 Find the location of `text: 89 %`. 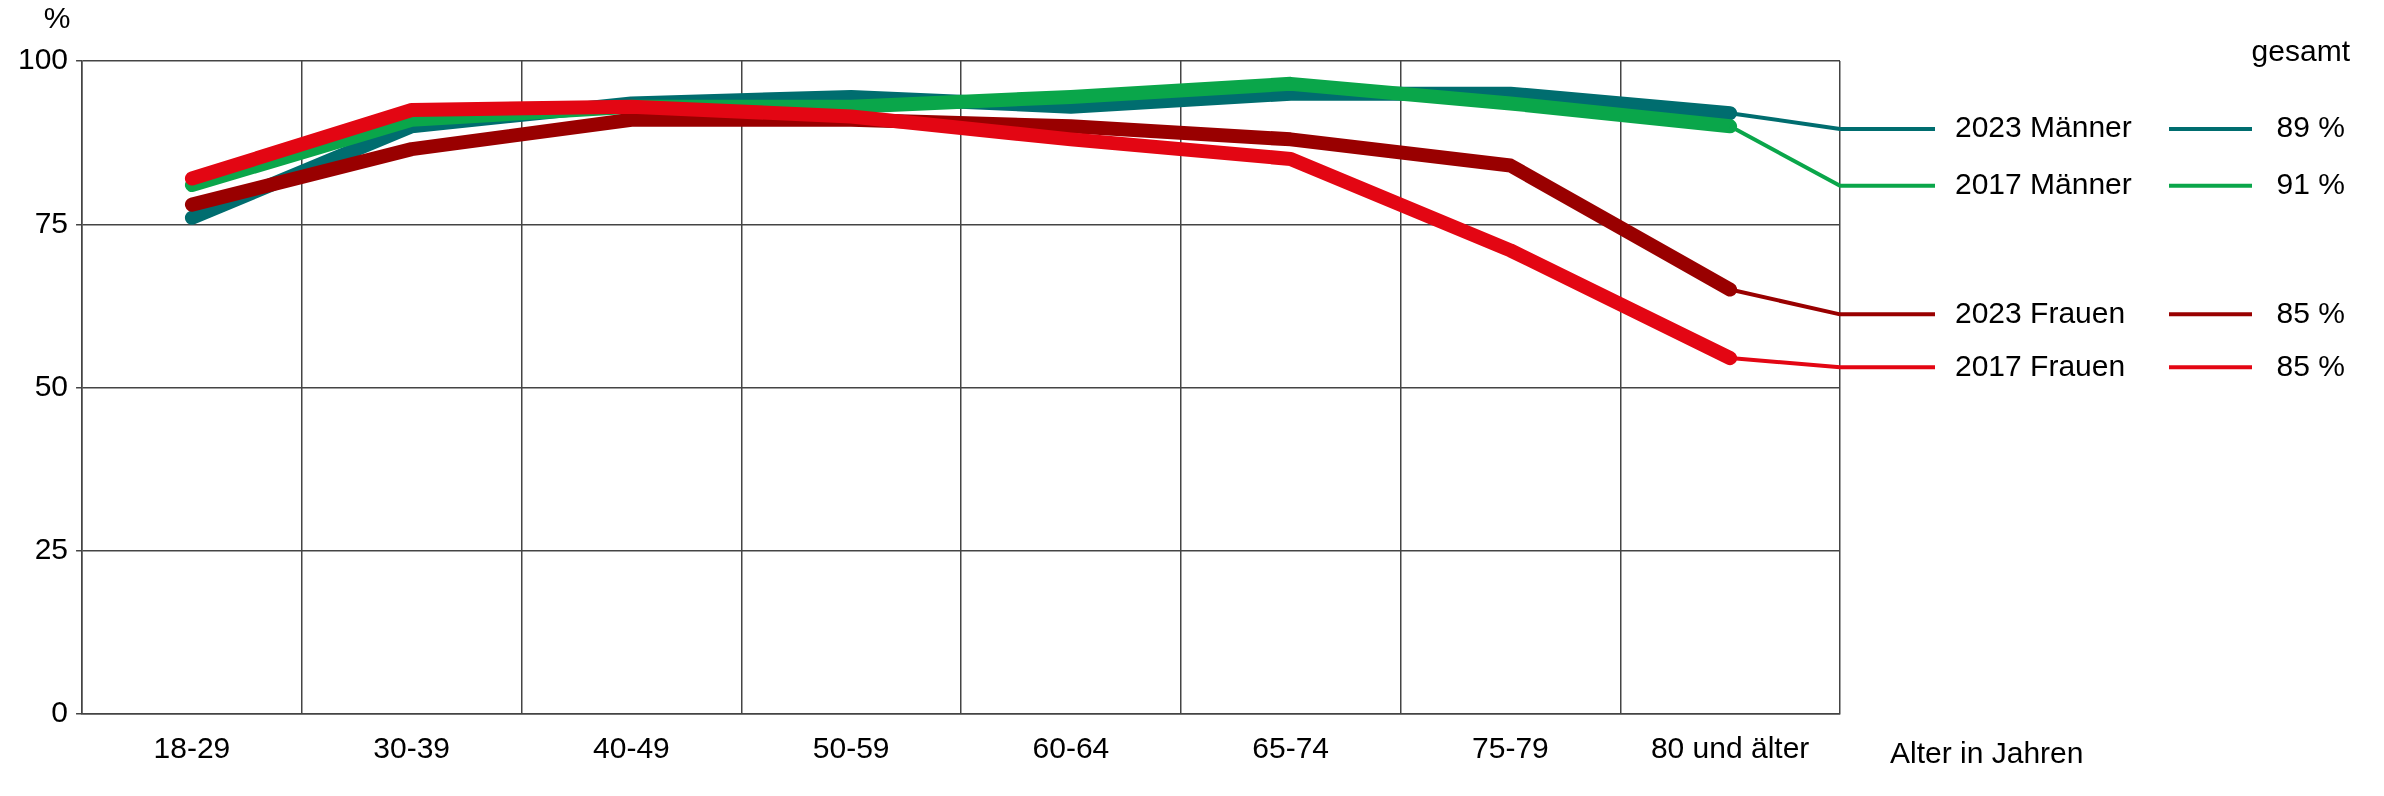

text: 89 % is located at coordinates (2310, 127).